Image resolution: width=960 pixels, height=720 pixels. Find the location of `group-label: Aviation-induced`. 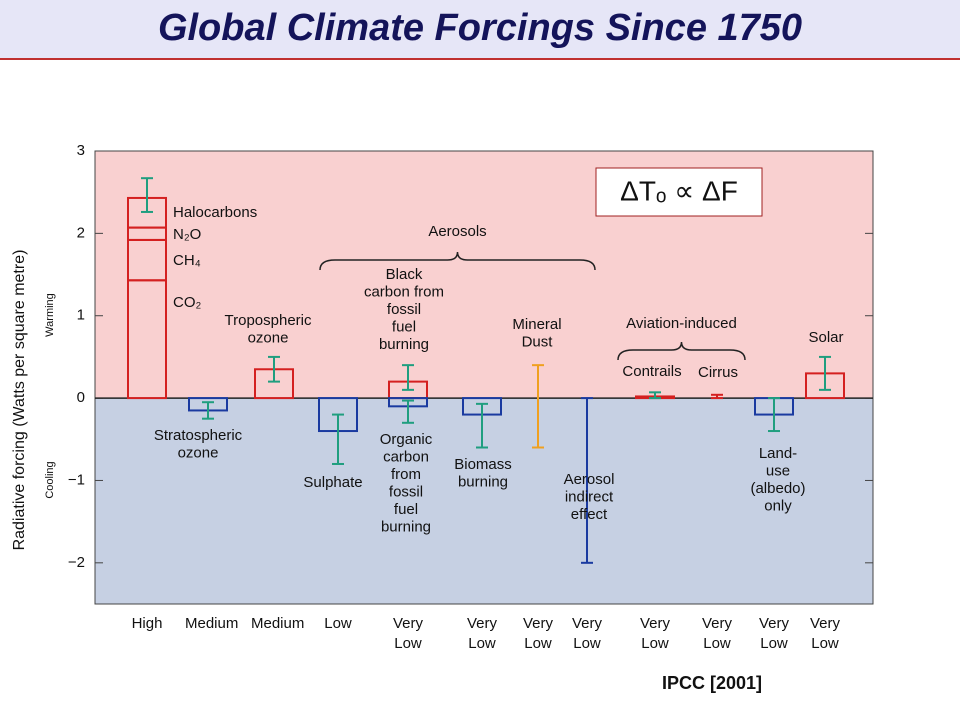

group-label: Aviation-induced is located at coordinates (681, 323).